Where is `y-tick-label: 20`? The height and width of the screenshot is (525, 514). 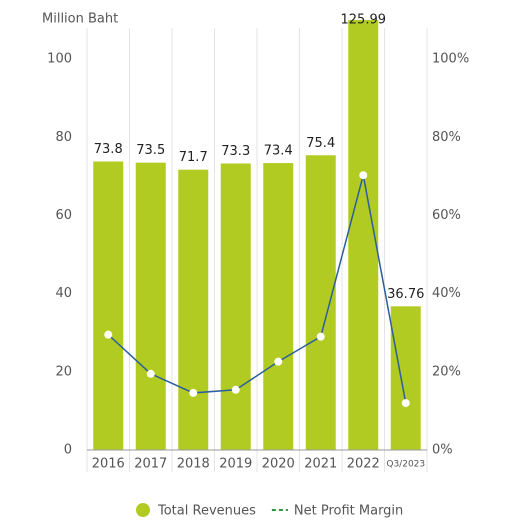 y-tick-label: 20 is located at coordinates (63, 371).